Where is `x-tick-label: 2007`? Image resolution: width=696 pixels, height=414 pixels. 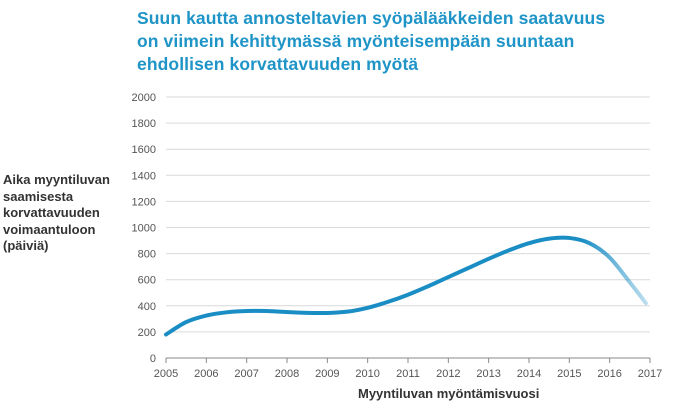
x-tick-label: 2007 is located at coordinates (246, 374).